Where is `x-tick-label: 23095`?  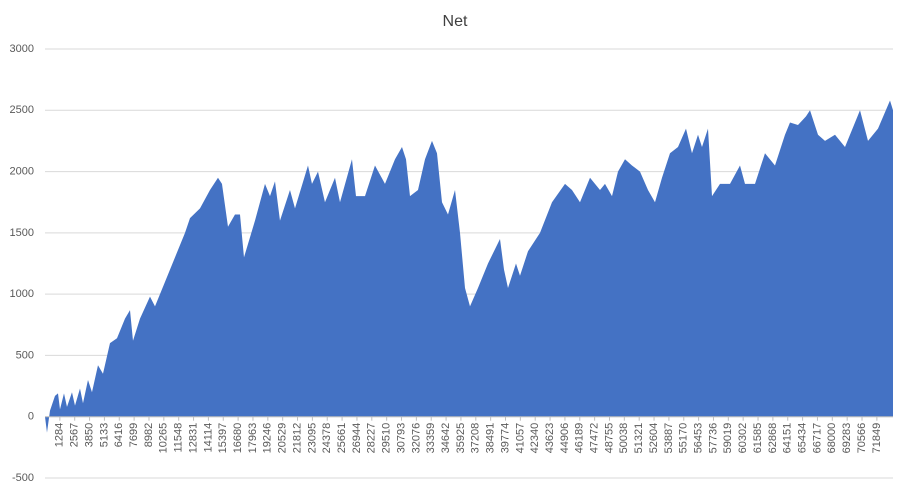 x-tick-label: 23095 is located at coordinates (312, 438).